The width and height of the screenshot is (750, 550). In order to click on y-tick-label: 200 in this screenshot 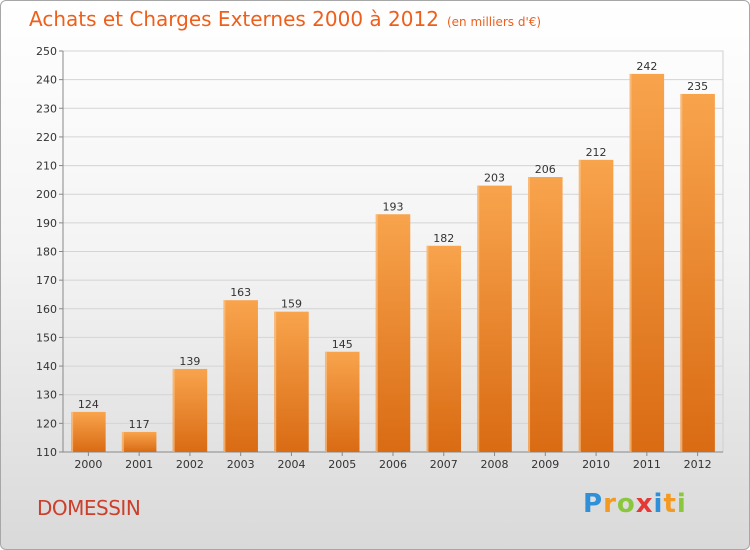, I will do `click(46, 194)`.